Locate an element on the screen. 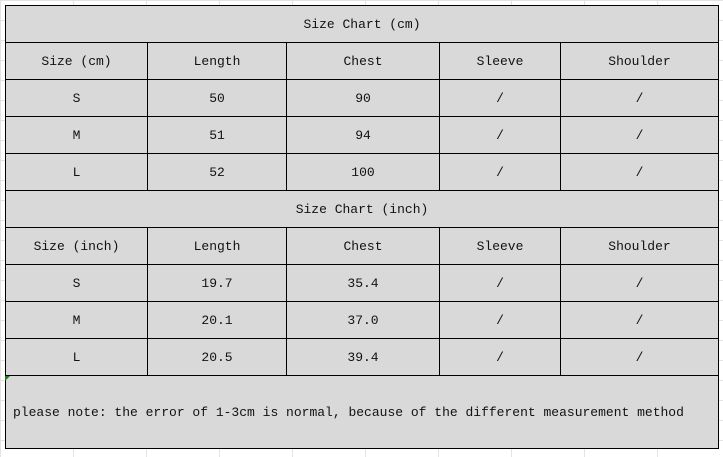 The height and width of the screenshot is (457, 723). table-cell: 90 is located at coordinates (363, 98).